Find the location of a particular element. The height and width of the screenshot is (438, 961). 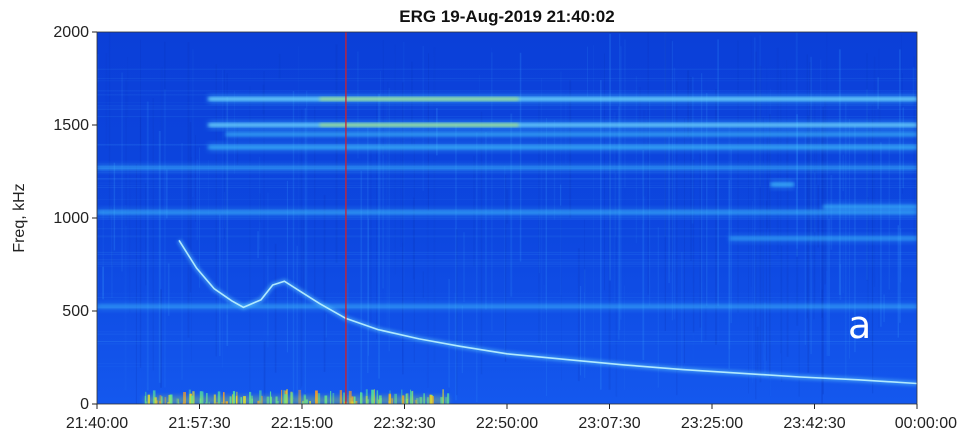

x-tick-label: 21:57:30 is located at coordinates (199, 423).